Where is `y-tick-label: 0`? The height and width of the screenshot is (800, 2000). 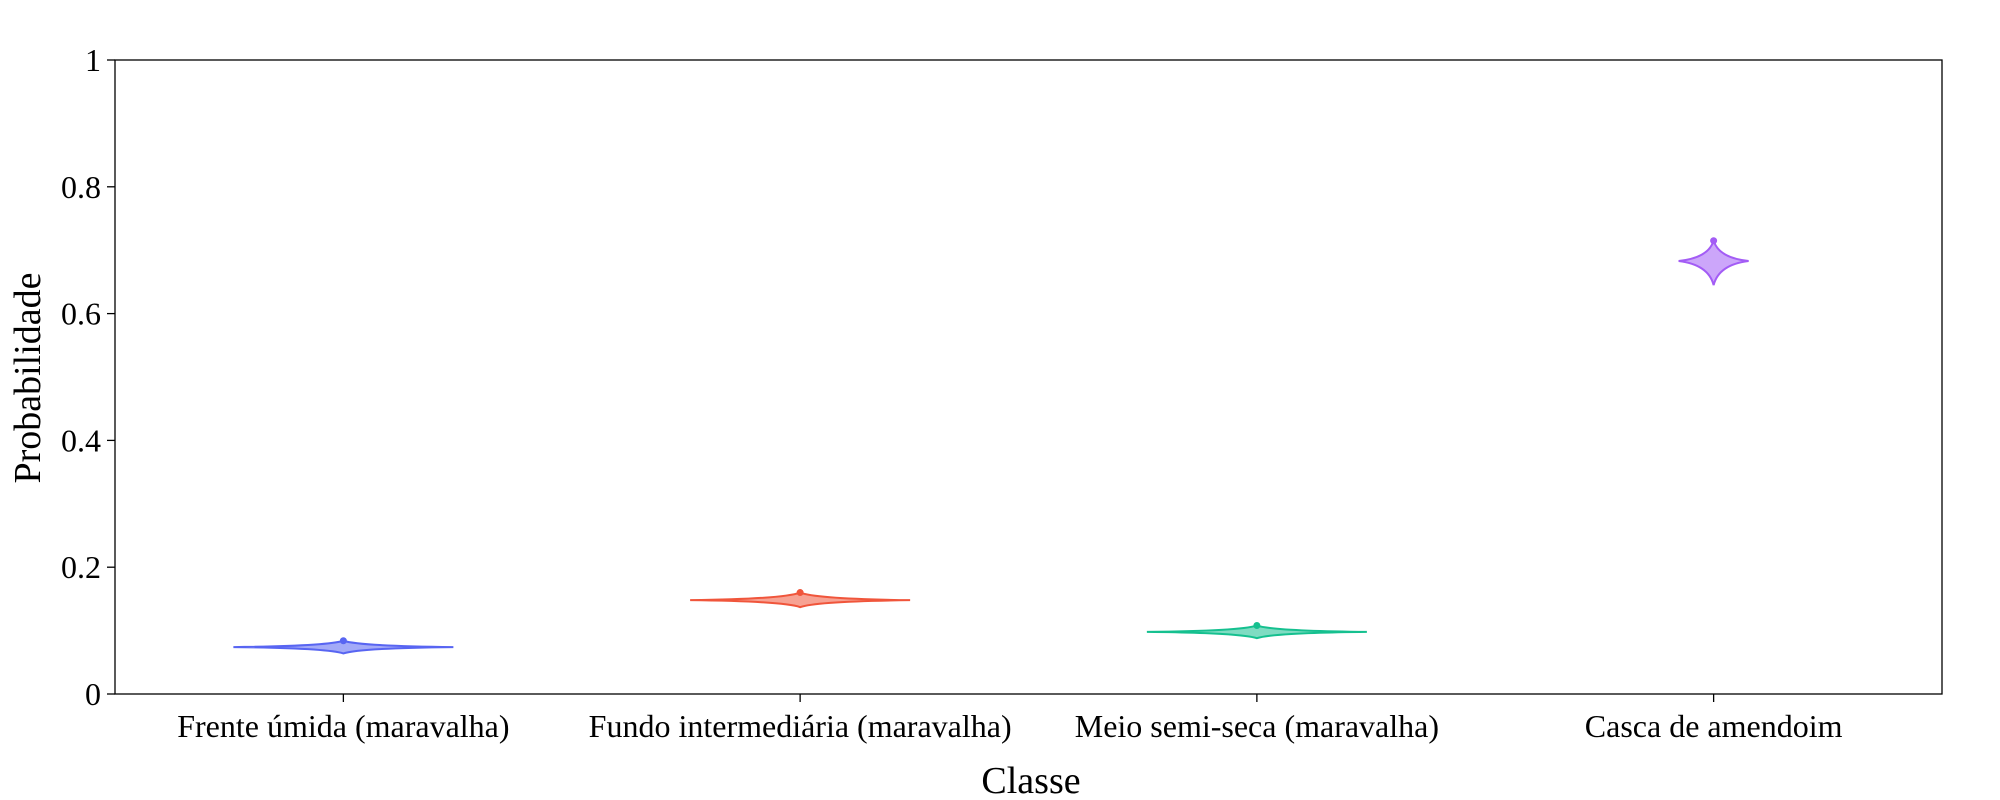
y-tick-label: 0 is located at coordinates (93, 694).